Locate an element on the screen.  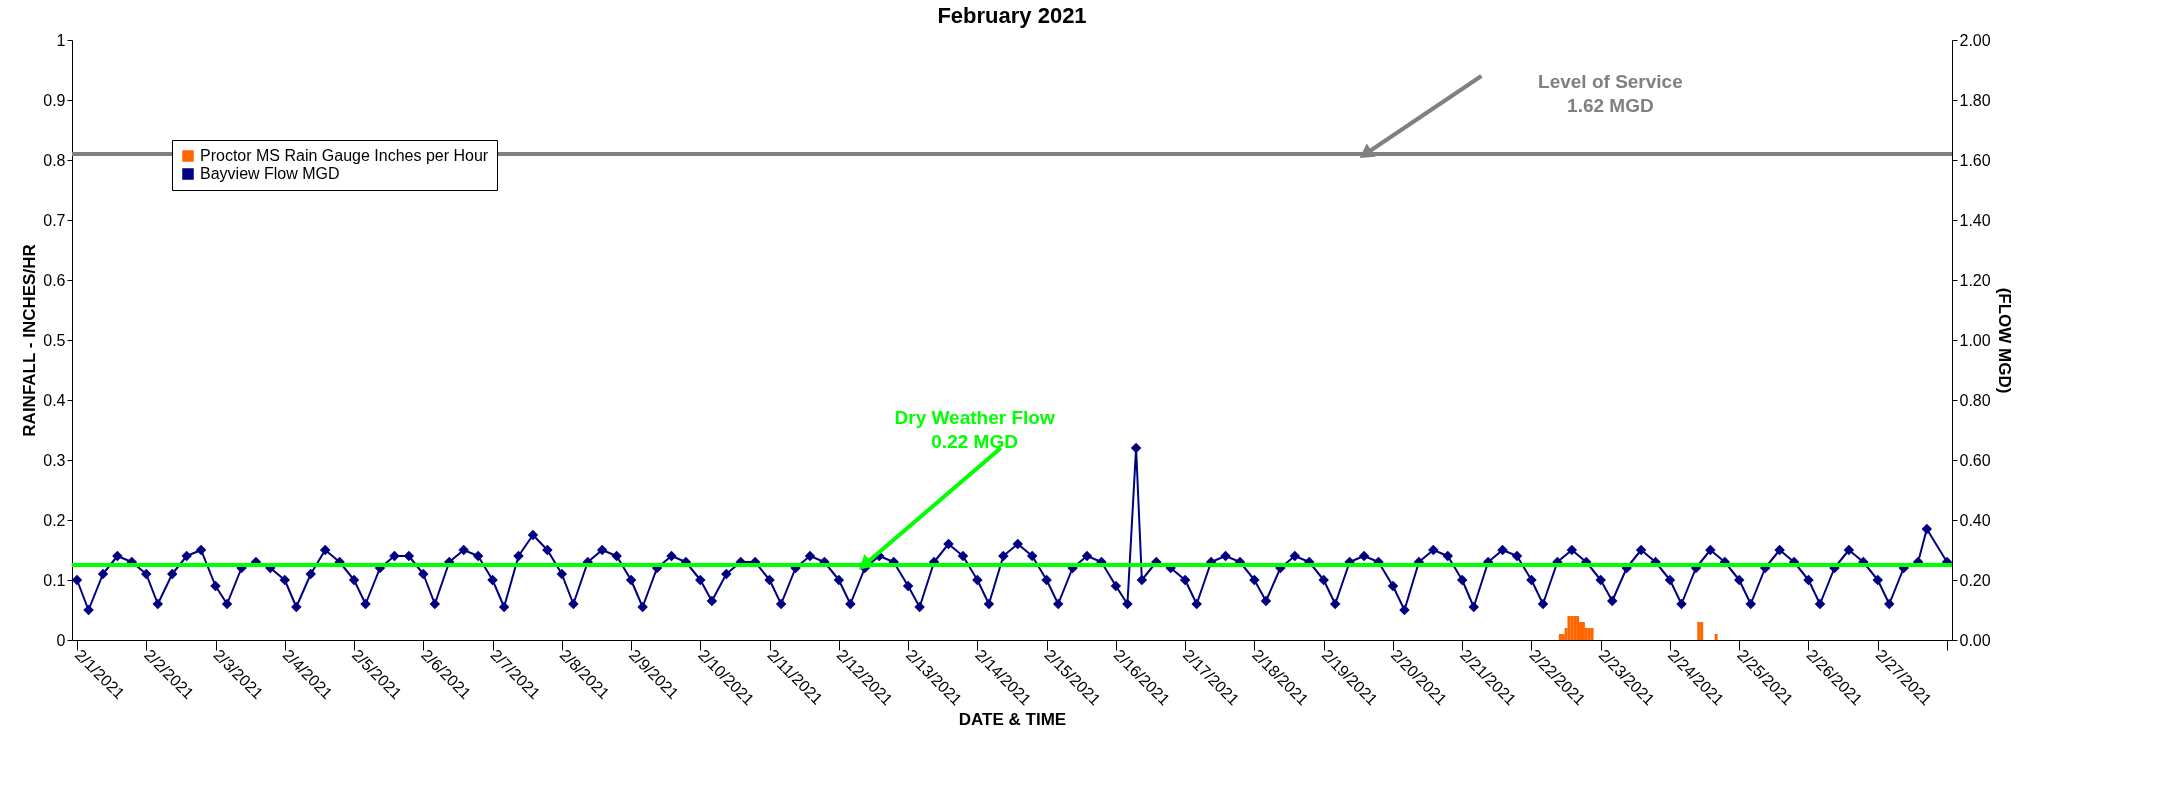
y2-tick-label: 0.60 is located at coordinates (1975, 460).